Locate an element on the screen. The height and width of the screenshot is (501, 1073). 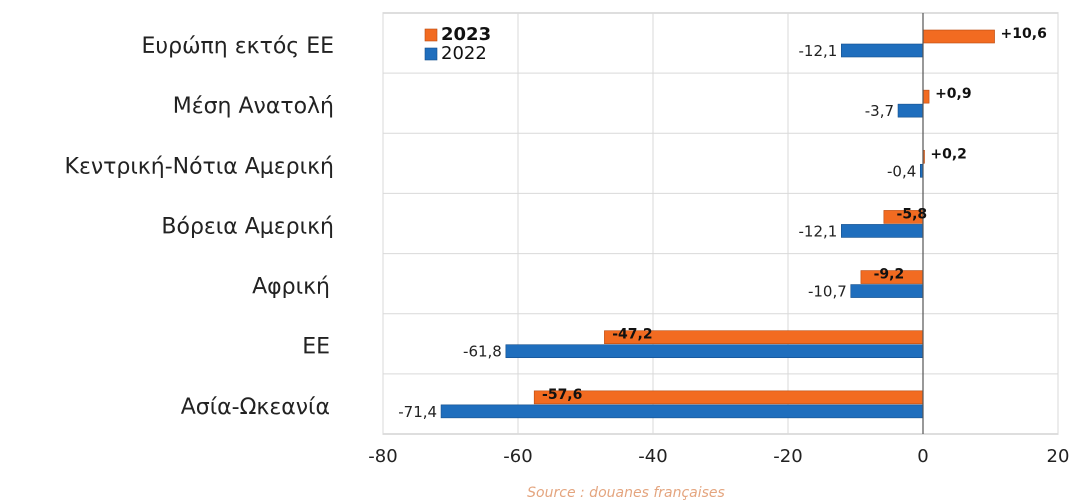
x-tick-label: -60 is located at coordinates (517, 456).